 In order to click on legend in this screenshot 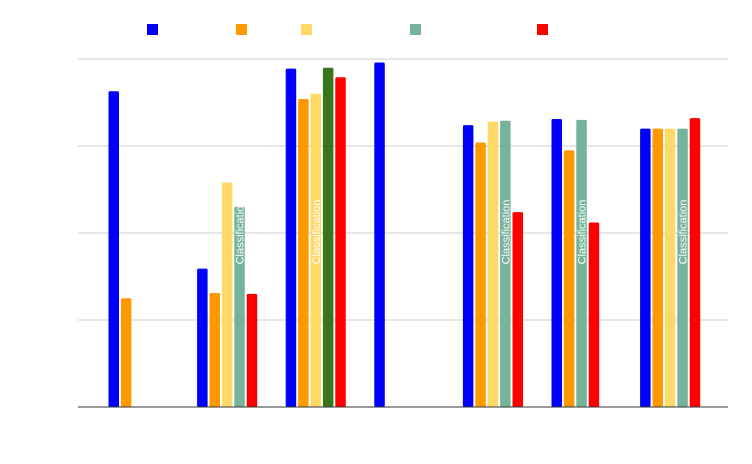, I will do `click(347, 29)`.